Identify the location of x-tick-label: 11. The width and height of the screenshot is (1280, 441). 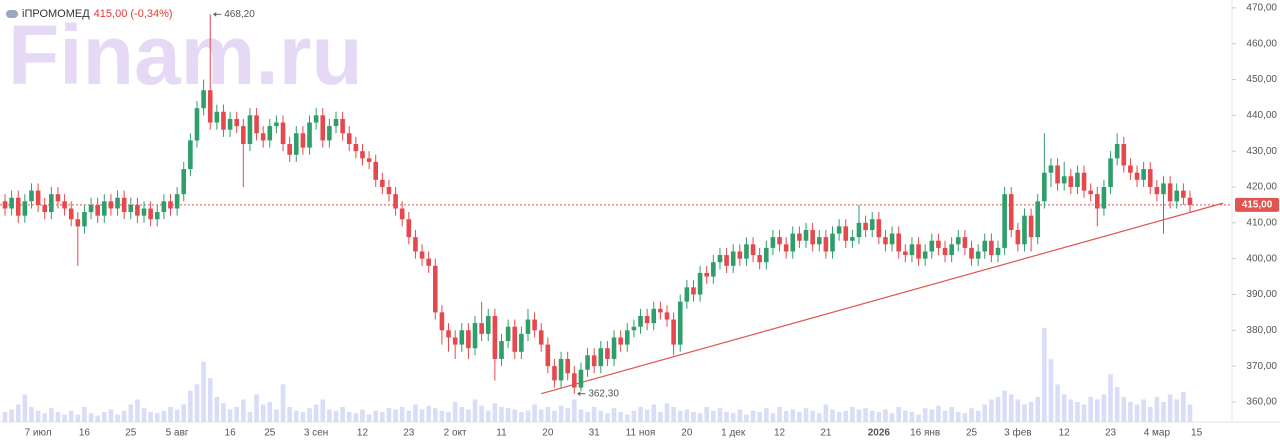
(501, 433).